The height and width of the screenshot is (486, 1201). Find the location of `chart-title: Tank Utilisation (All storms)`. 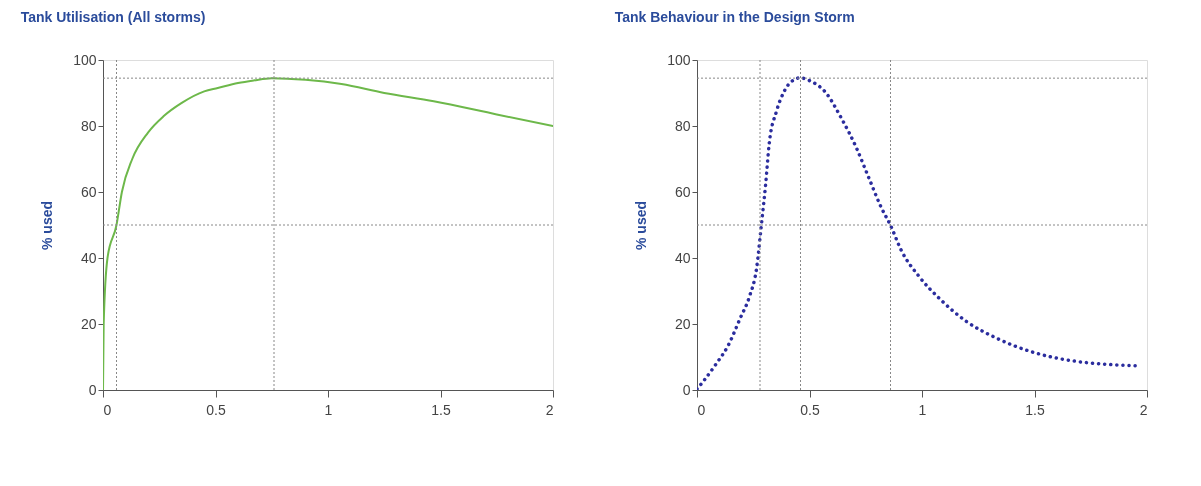

chart-title: Tank Utilisation (All storms) is located at coordinates (113, 17).